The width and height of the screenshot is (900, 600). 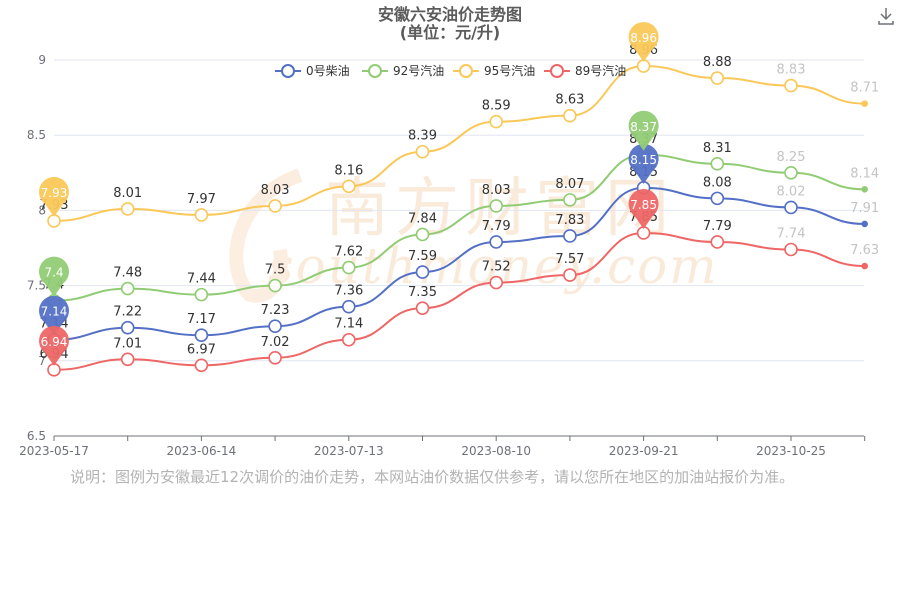 I want to click on data-label: 8.71, so click(x=864, y=88).